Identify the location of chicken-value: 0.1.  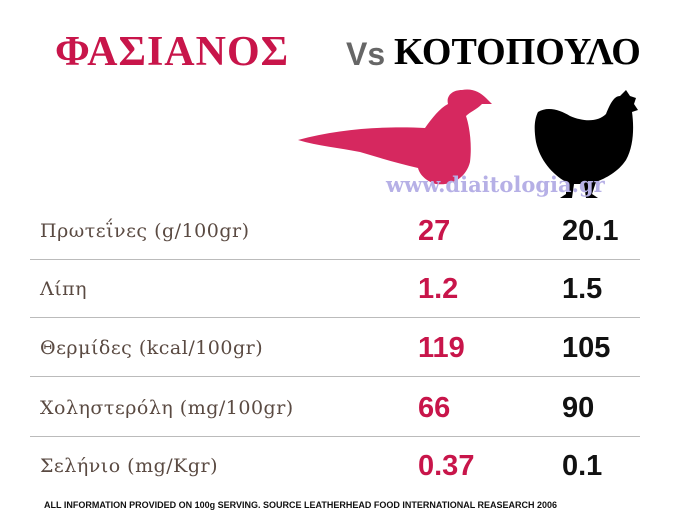
(582, 466).